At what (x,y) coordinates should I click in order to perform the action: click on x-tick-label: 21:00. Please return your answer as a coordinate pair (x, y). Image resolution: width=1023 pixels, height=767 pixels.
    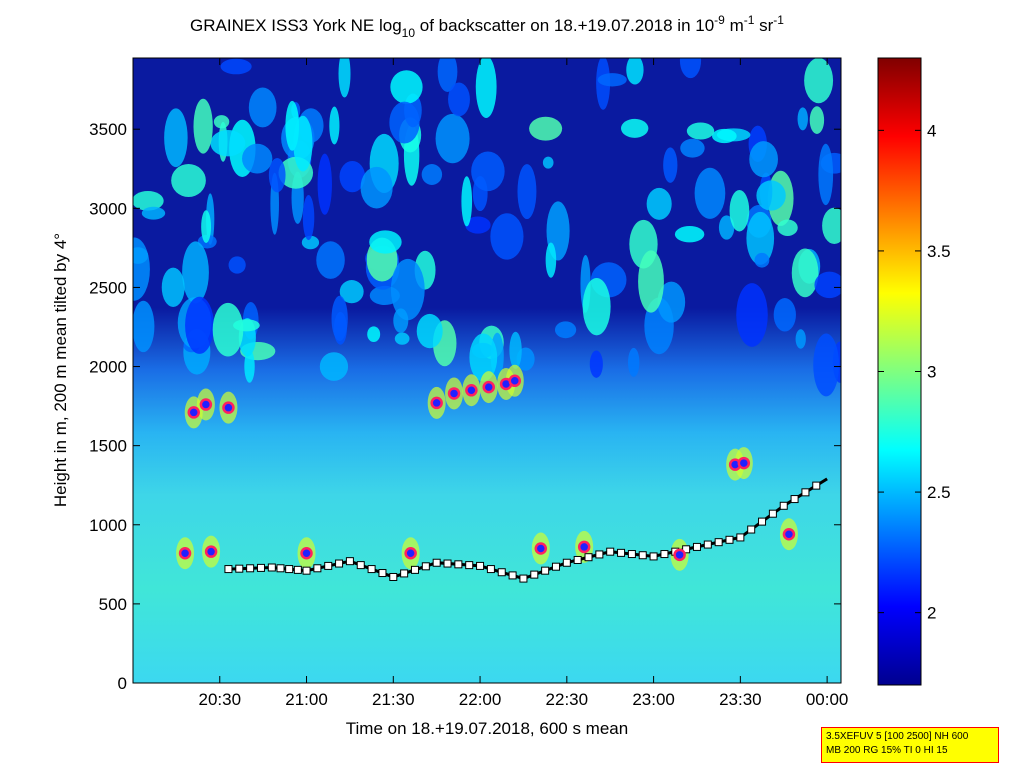
    Looking at the image, I should click on (306, 699).